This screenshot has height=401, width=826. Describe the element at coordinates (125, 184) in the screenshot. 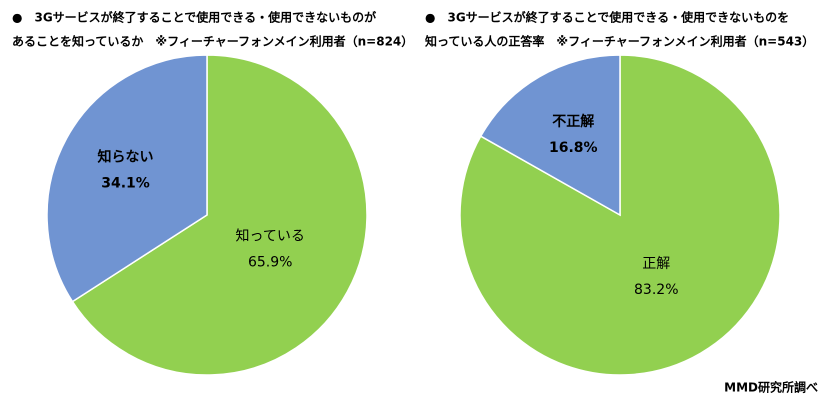

I see `value-label: 34.1%` at that location.